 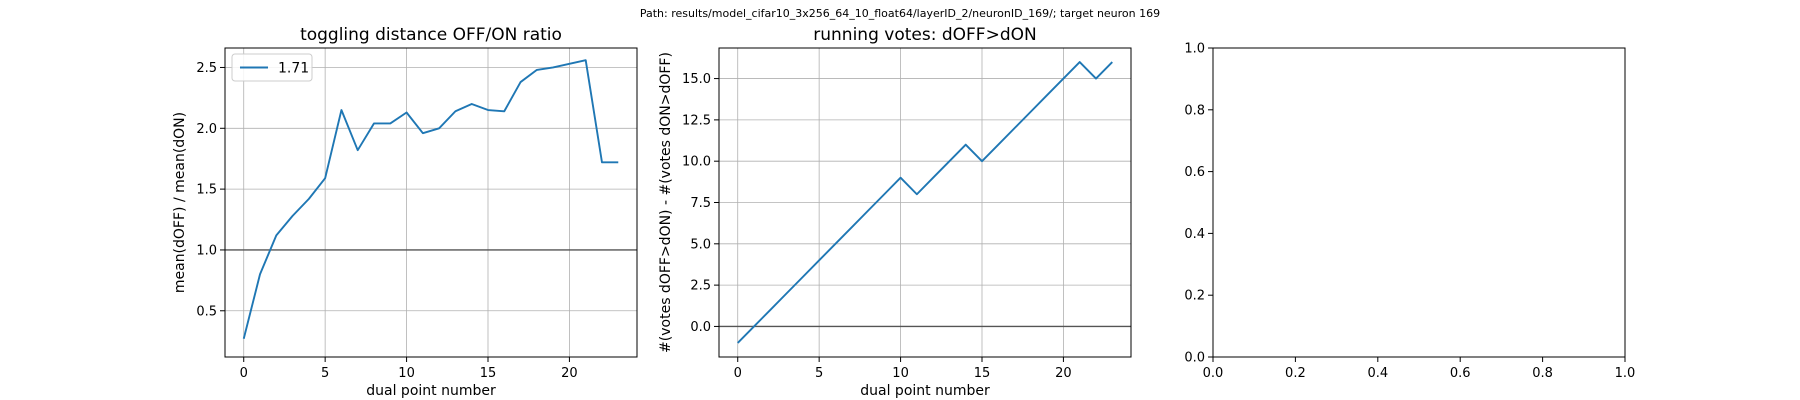 What do you see at coordinates (924, 35) in the screenshot?
I see `chart-title: running votes: dOFF>dON` at bounding box center [924, 35].